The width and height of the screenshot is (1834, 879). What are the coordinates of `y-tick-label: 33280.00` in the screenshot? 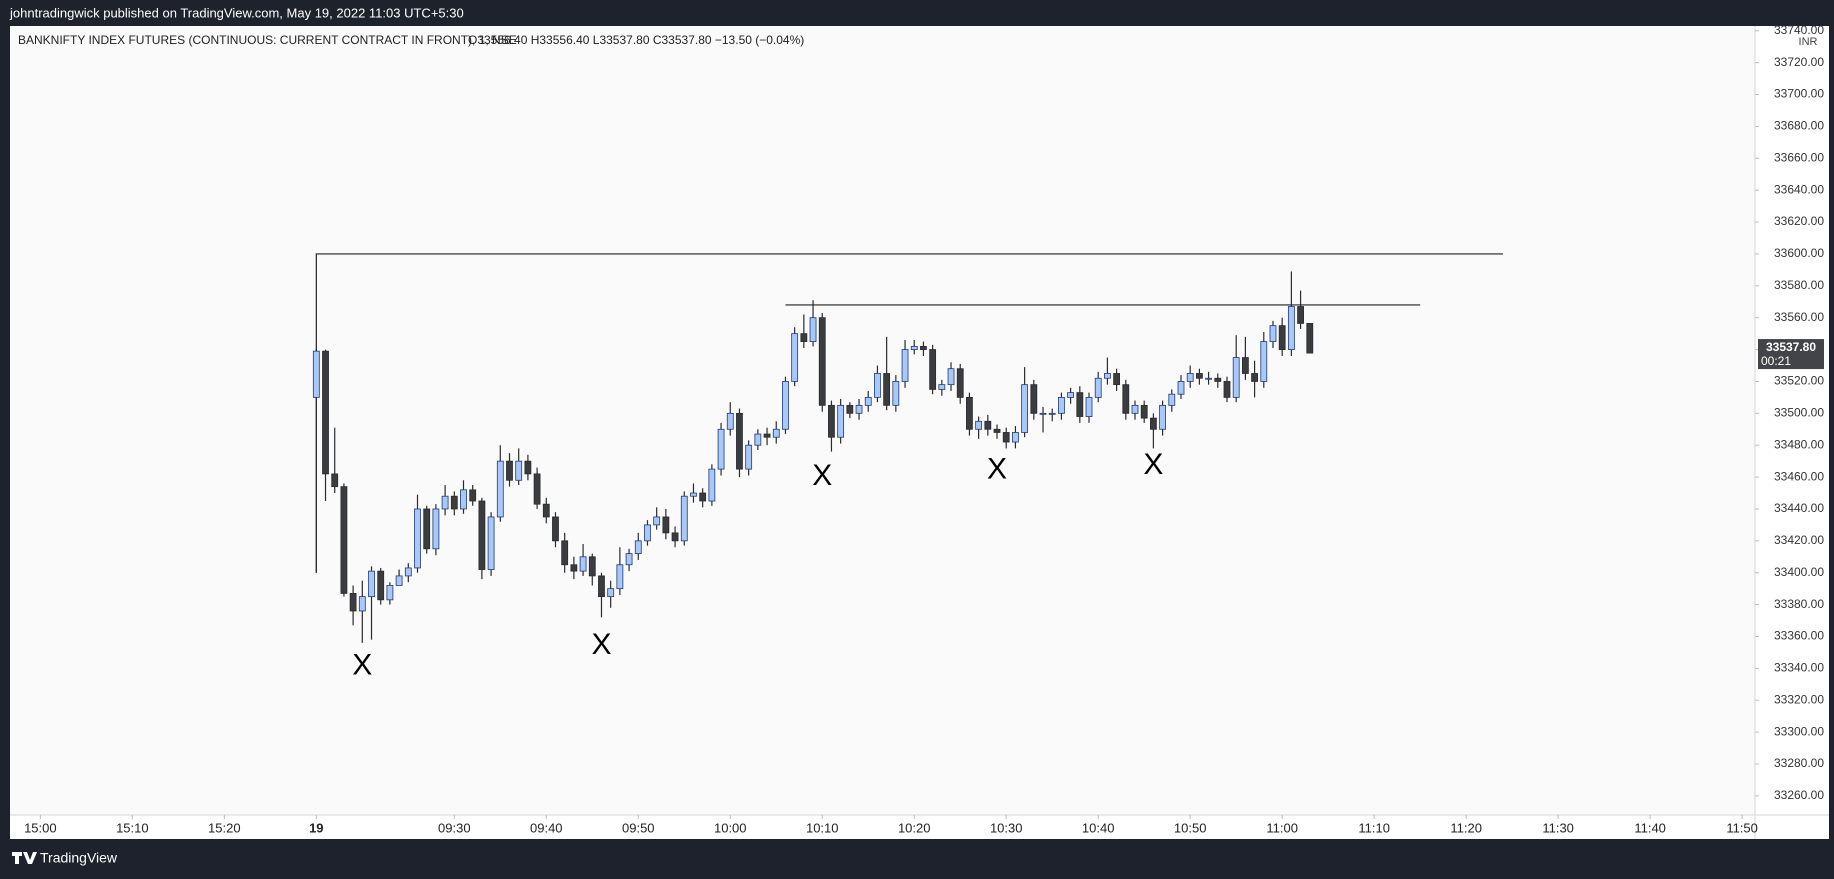 It's located at (1799, 763).